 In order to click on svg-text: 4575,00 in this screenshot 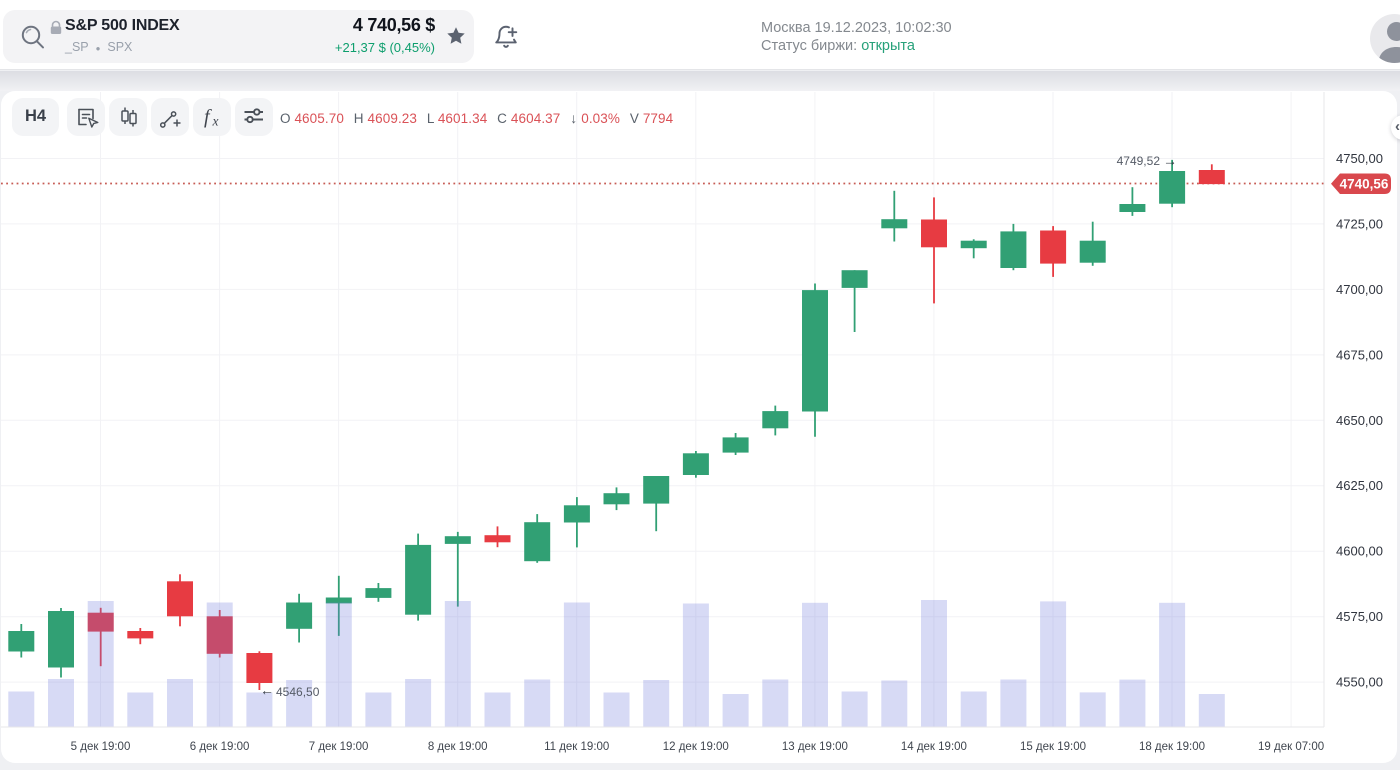, I will do `click(1359, 616)`.